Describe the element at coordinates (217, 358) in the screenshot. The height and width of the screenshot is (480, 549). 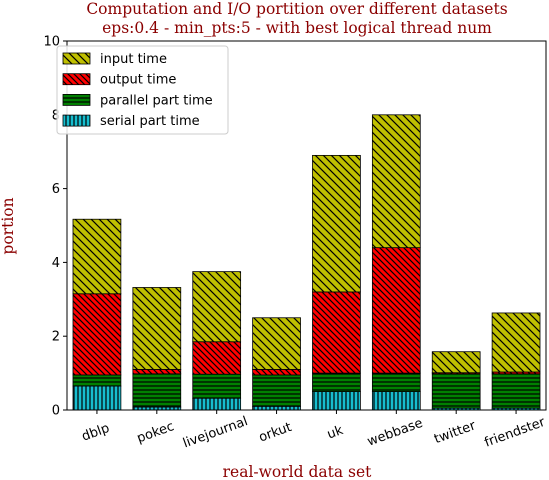
I see `bar-output-time-livejournal` at that location.